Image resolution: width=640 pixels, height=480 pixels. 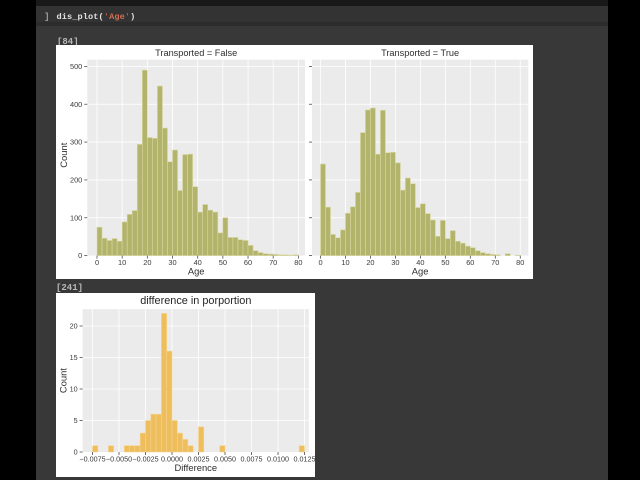 I want to click on svg-text: 0.0125, so click(x=304, y=459).